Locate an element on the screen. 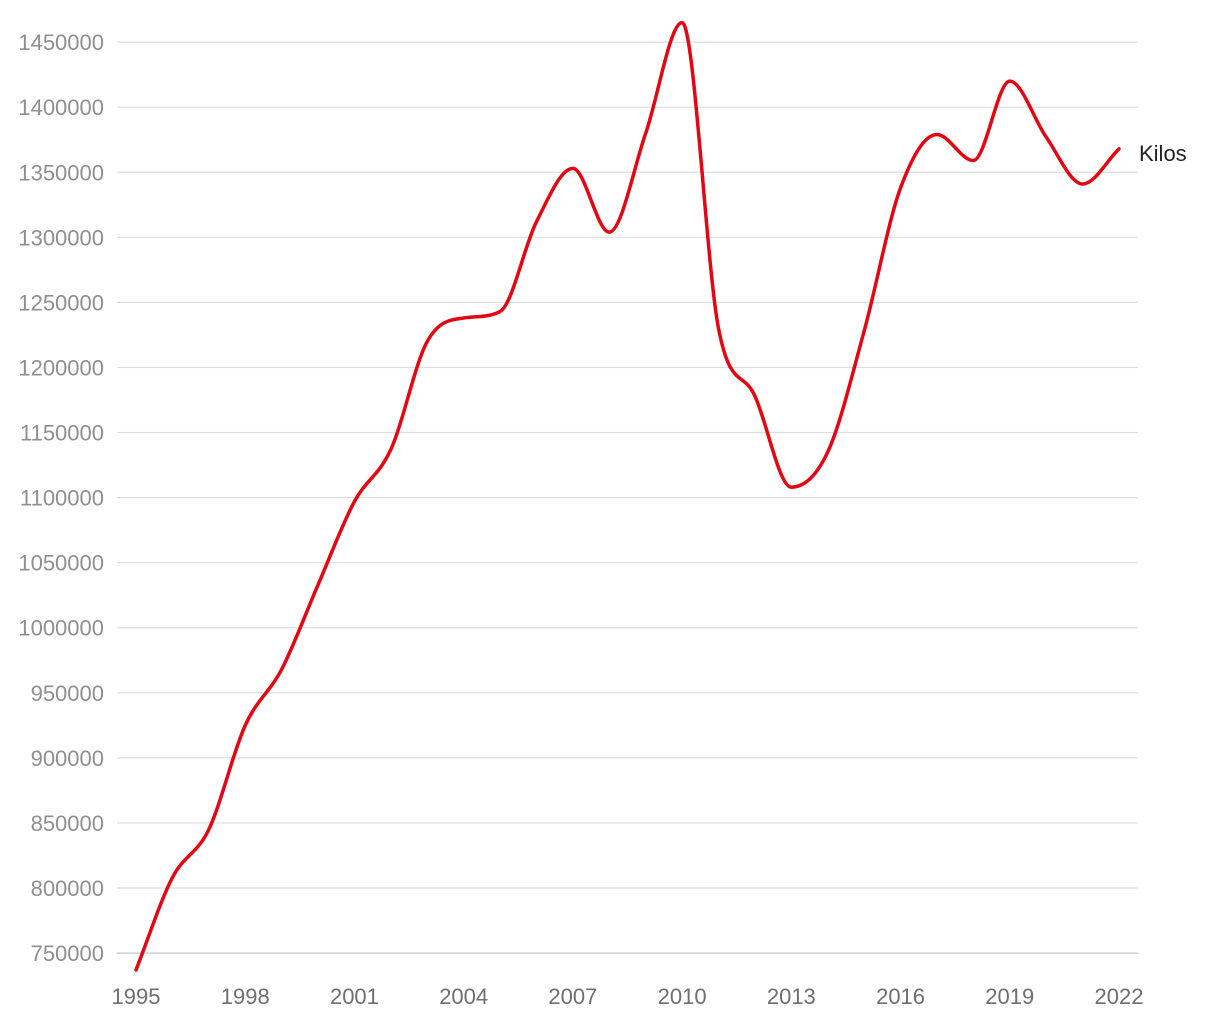 Image resolution: width=1220 pixels, height=1020 pixels. y-tick-label: 1350000 is located at coordinates (61, 172).